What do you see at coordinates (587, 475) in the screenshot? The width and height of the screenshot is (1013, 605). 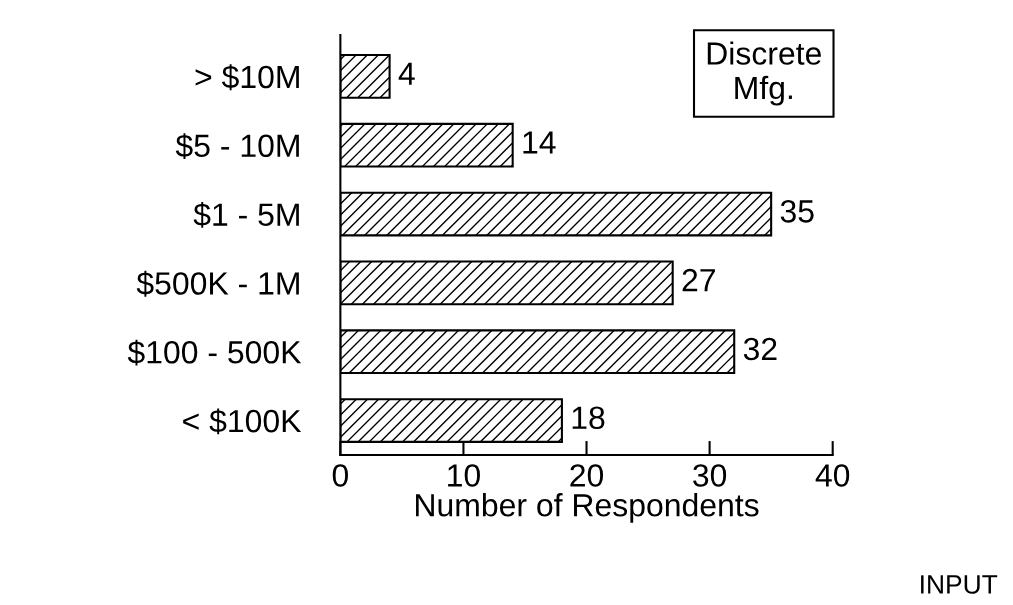 I see `x-tick-label: 20` at bounding box center [587, 475].